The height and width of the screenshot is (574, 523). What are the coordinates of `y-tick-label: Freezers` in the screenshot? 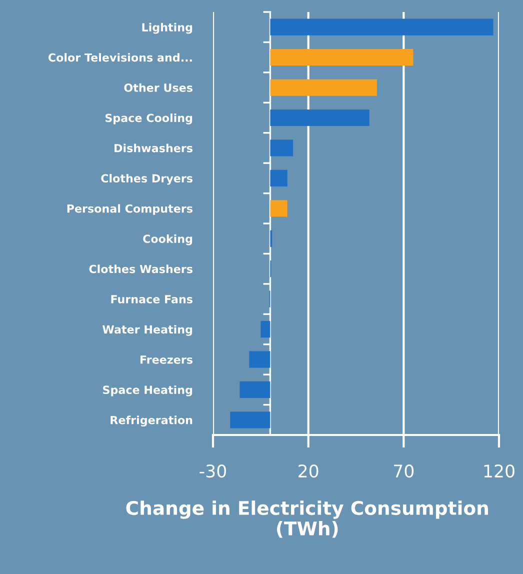 It's located at (166, 360).